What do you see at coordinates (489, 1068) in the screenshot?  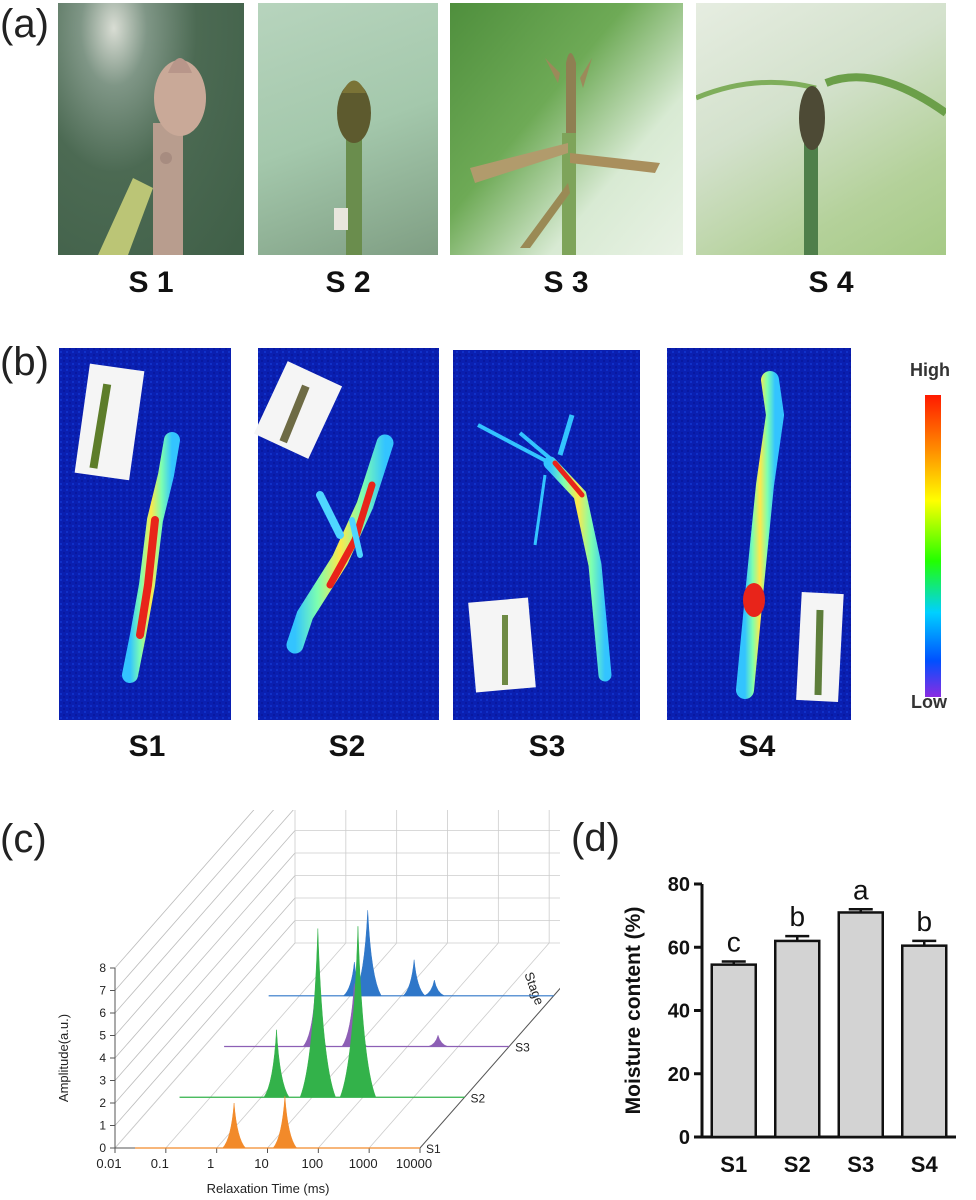 I see `z-axis-line` at bounding box center [489, 1068].